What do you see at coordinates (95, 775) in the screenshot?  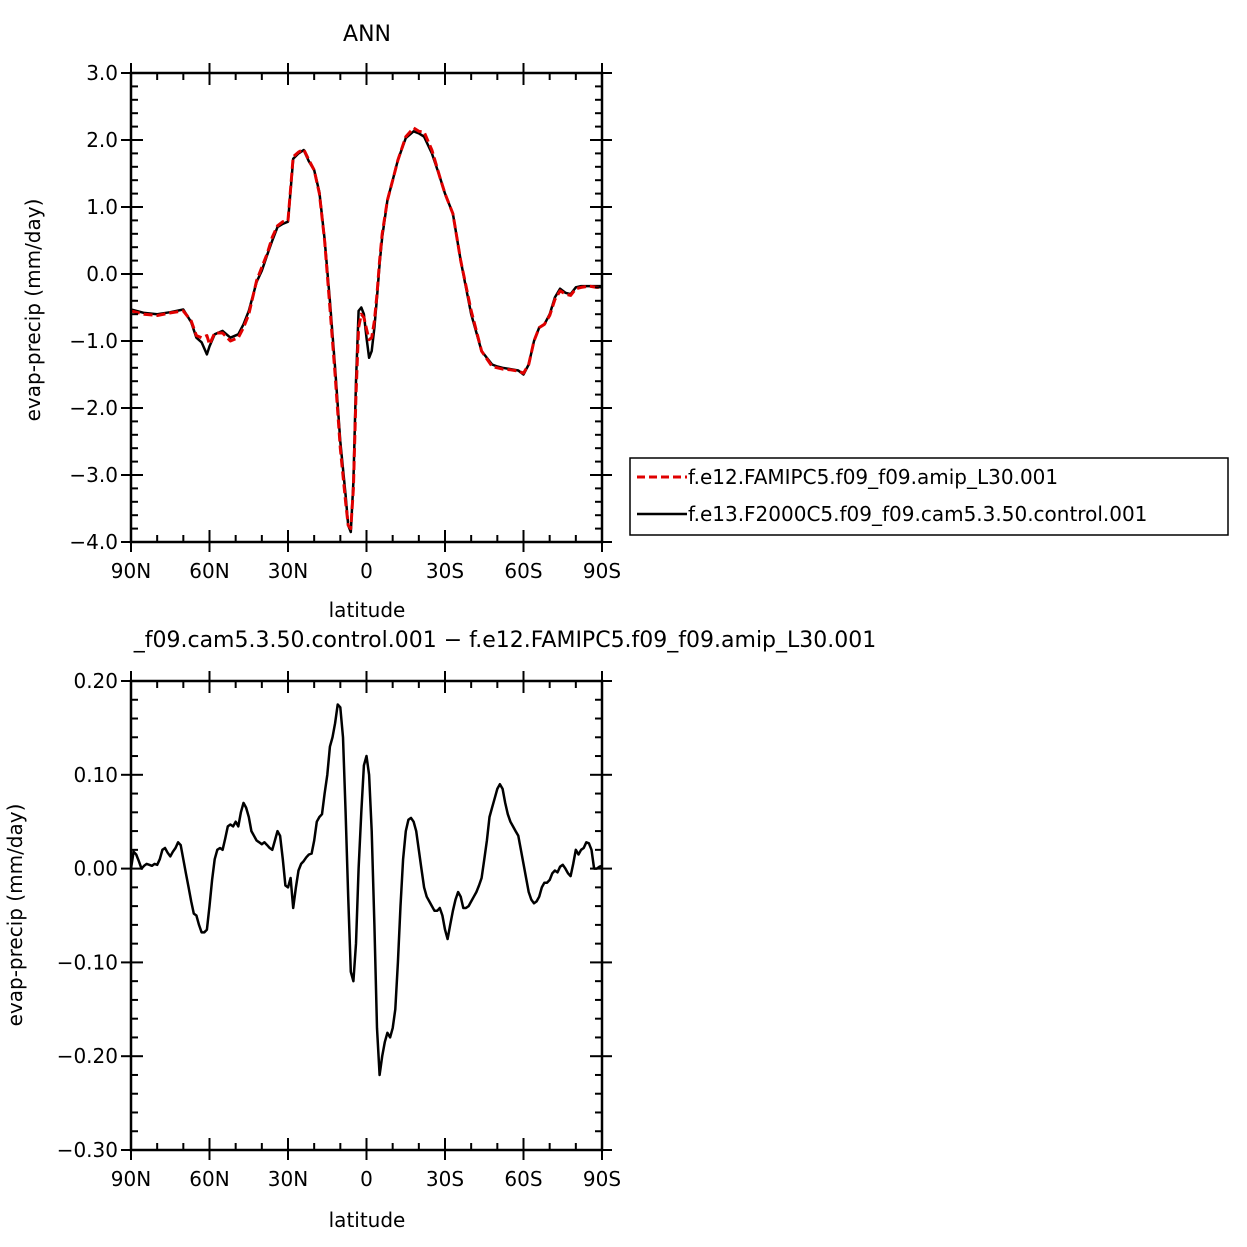 I see `bottom-y-tick-label: 0.10` at bounding box center [95, 775].